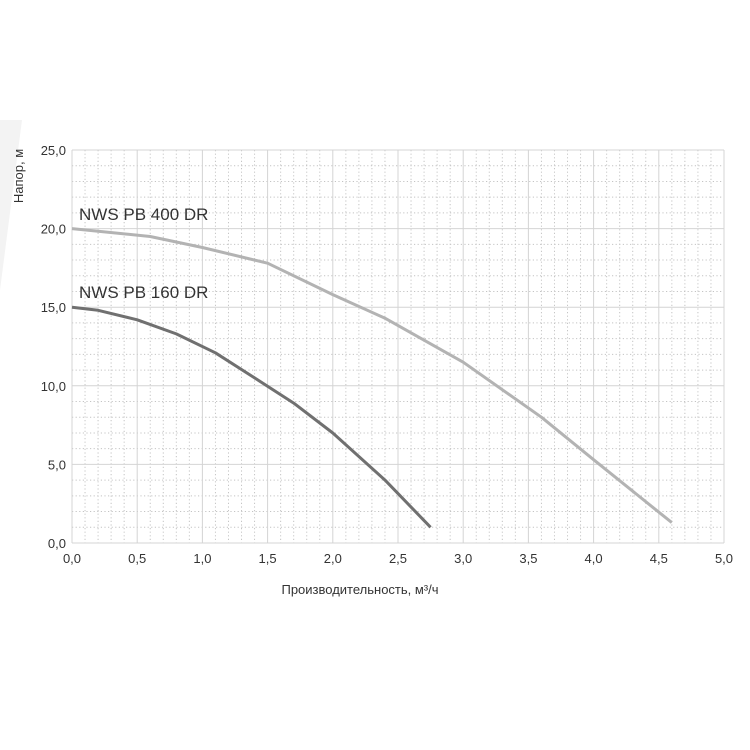 The width and height of the screenshot is (750, 750). I want to click on x-tick-label: 1,5, so click(268, 558).